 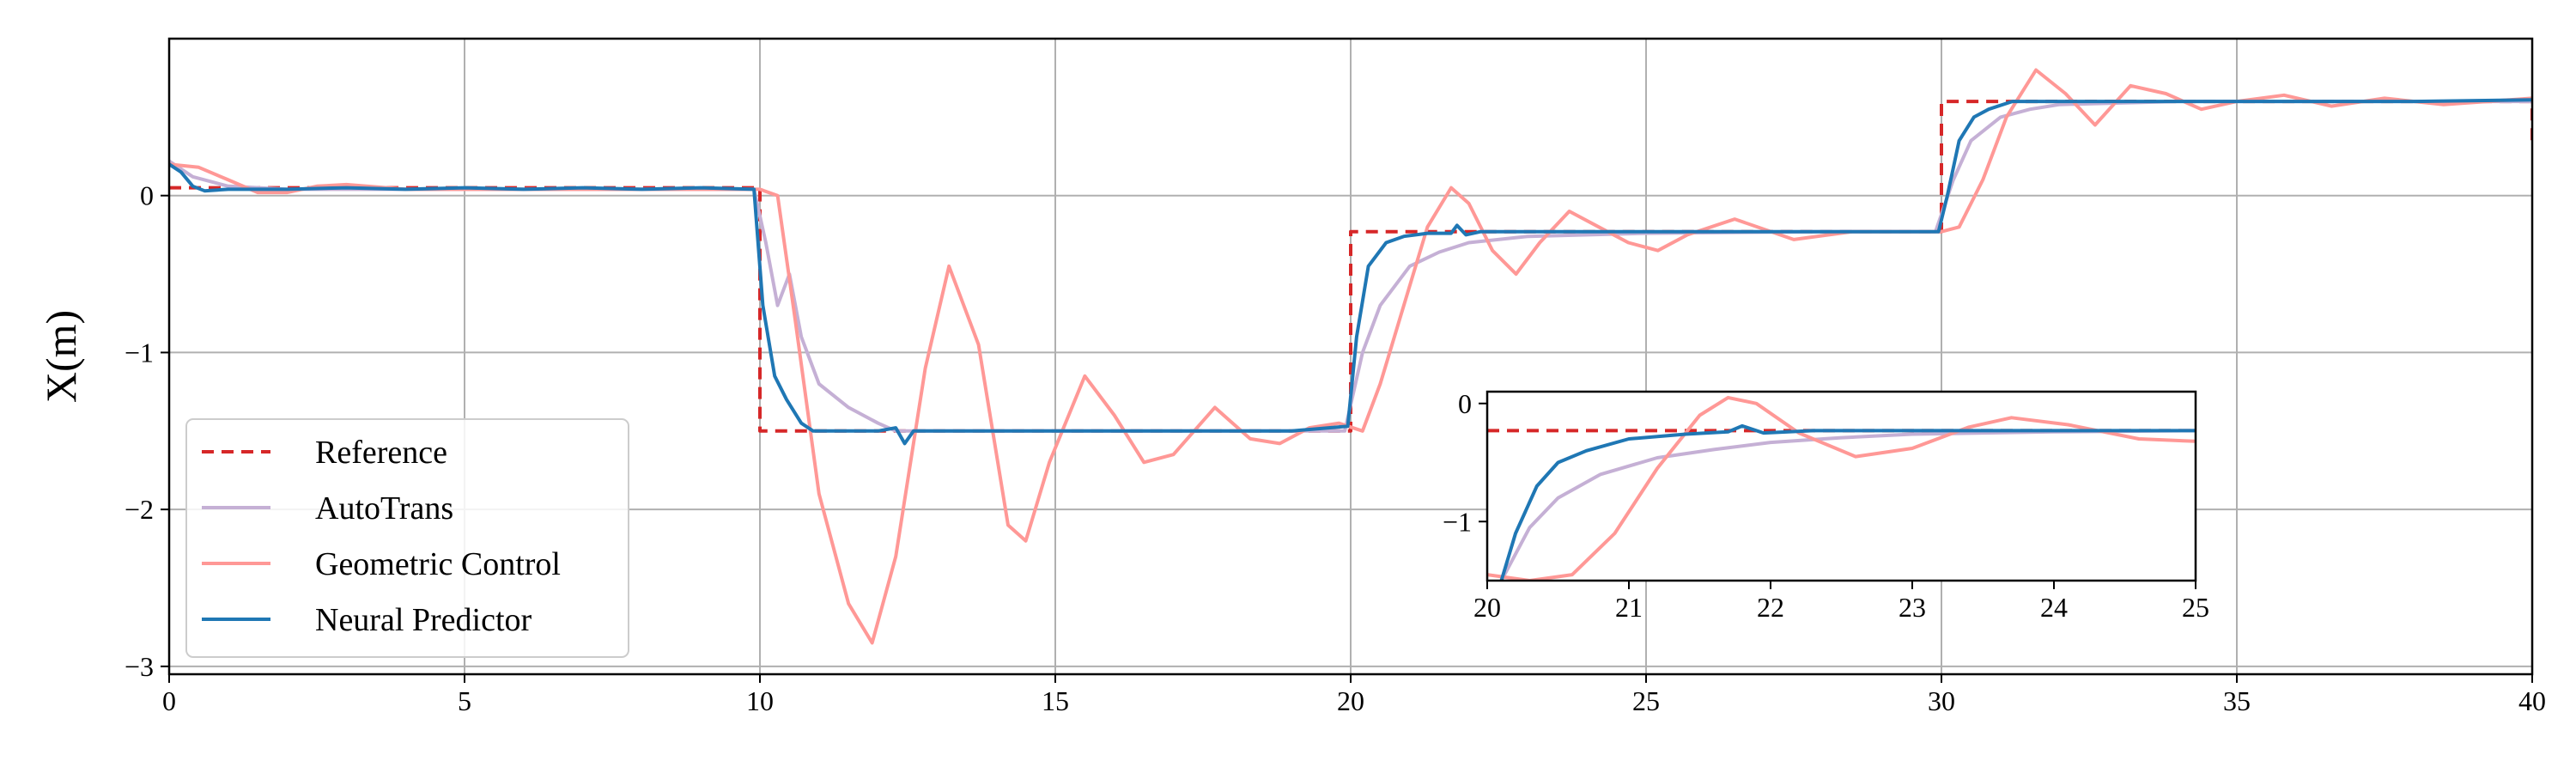 I want to click on x-tick-label: 30, so click(x=1941, y=700).